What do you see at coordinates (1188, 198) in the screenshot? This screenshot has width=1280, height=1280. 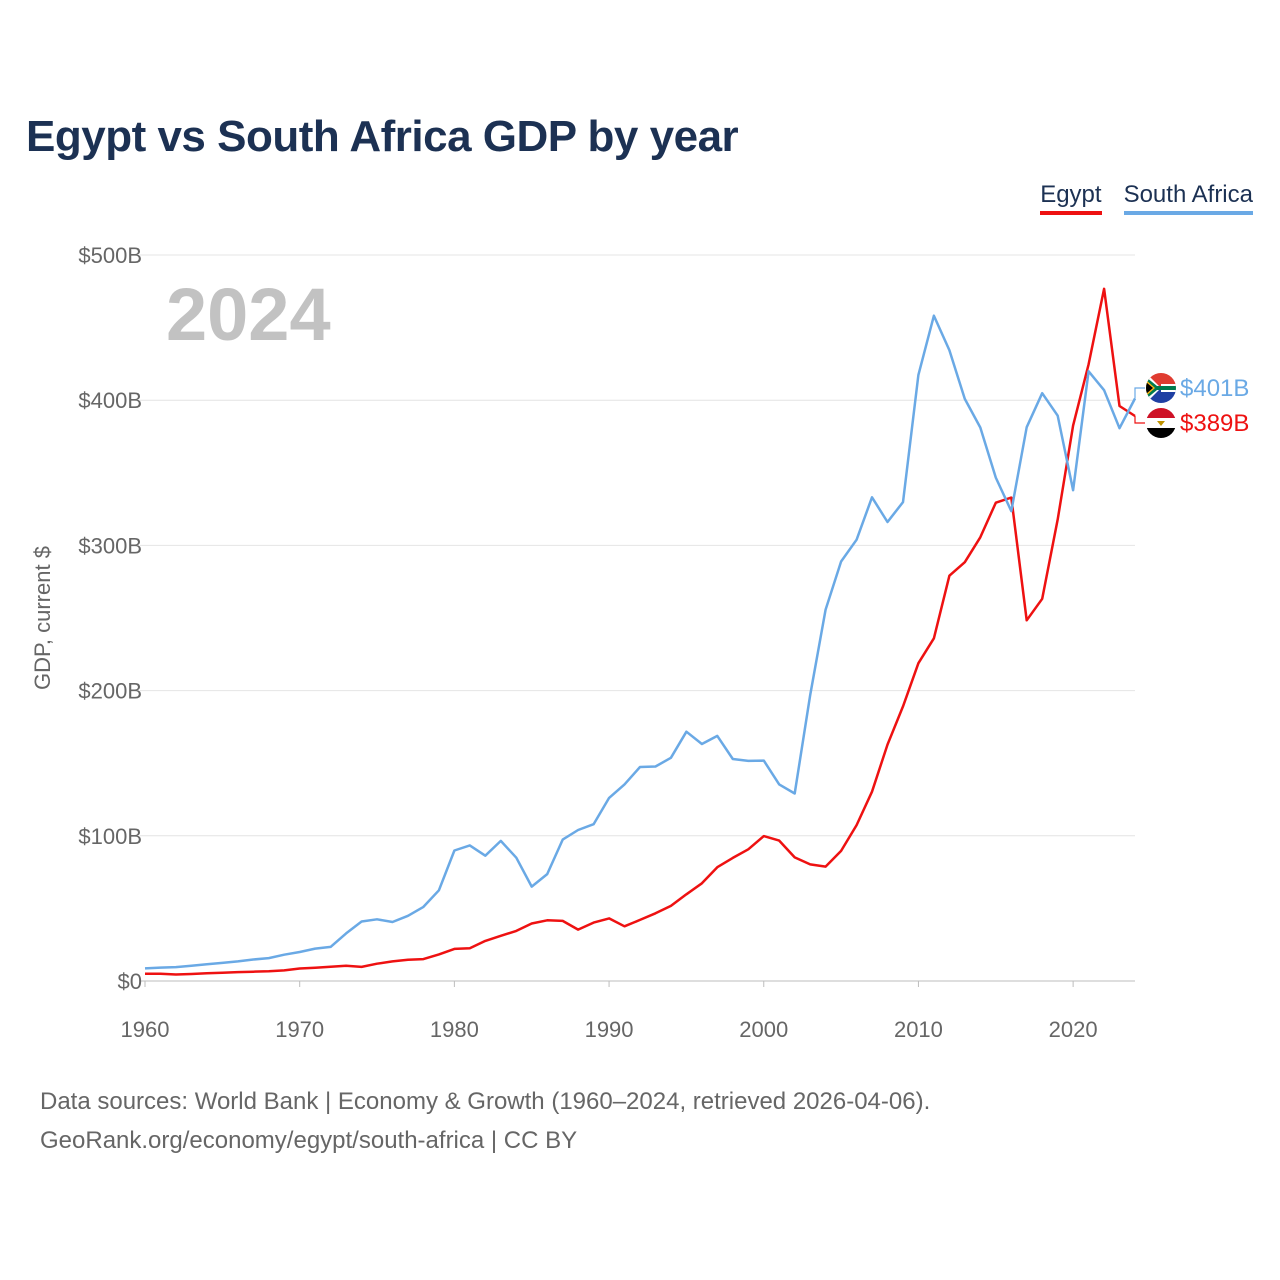 I see `legend-item-south-africa: South Africa` at bounding box center [1188, 198].